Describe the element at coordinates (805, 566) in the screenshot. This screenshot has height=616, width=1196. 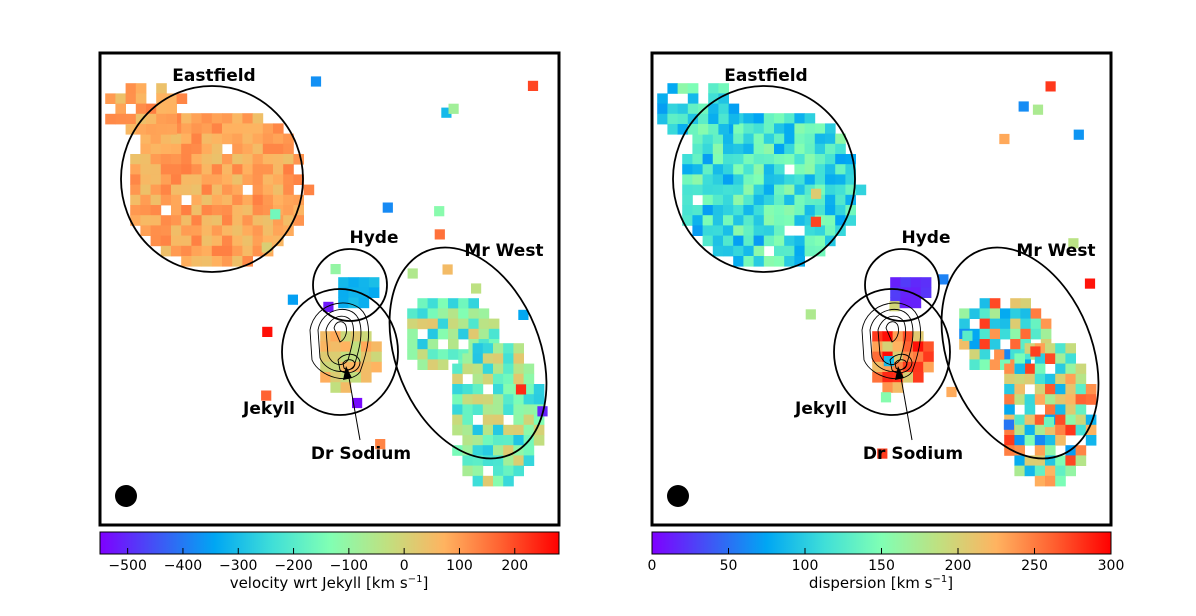
I see `colorbar-tick-label: 100` at that location.